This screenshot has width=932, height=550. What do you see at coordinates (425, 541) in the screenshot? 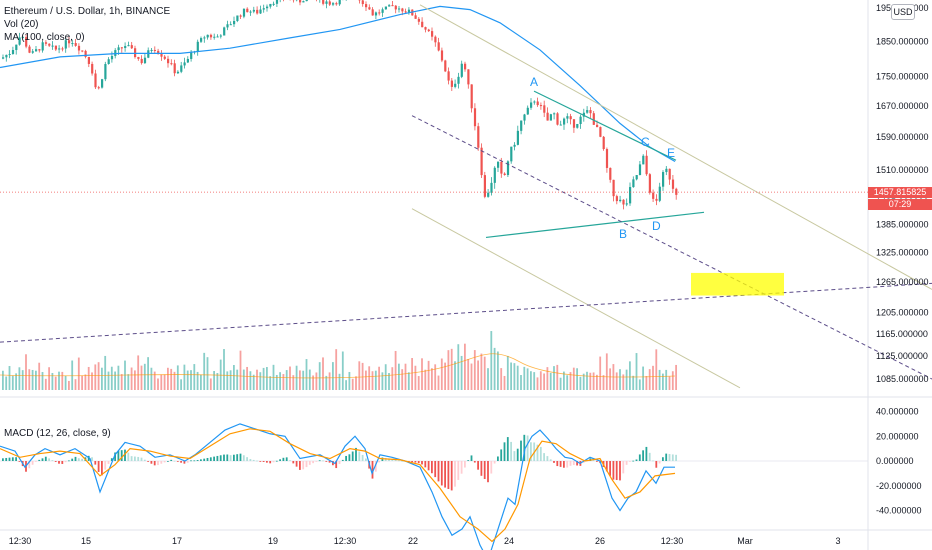
I see `time-axis: 12:30 15 17 19 12:30 22 24 26 12:30 Mar 3` at bounding box center [425, 541].